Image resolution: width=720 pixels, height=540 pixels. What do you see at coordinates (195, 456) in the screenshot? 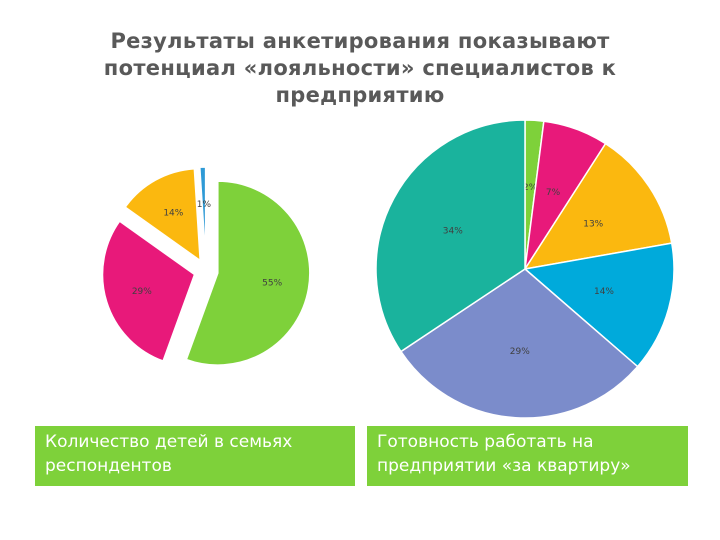
I see `caption-left: Количество детей в семьях респондентов` at bounding box center [195, 456].